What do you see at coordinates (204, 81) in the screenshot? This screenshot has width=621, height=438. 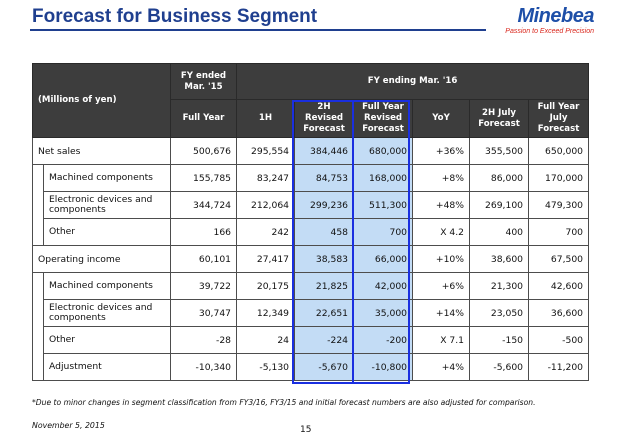 I see `header-fy15: FY ended Mar. '15` at bounding box center [204, 81].